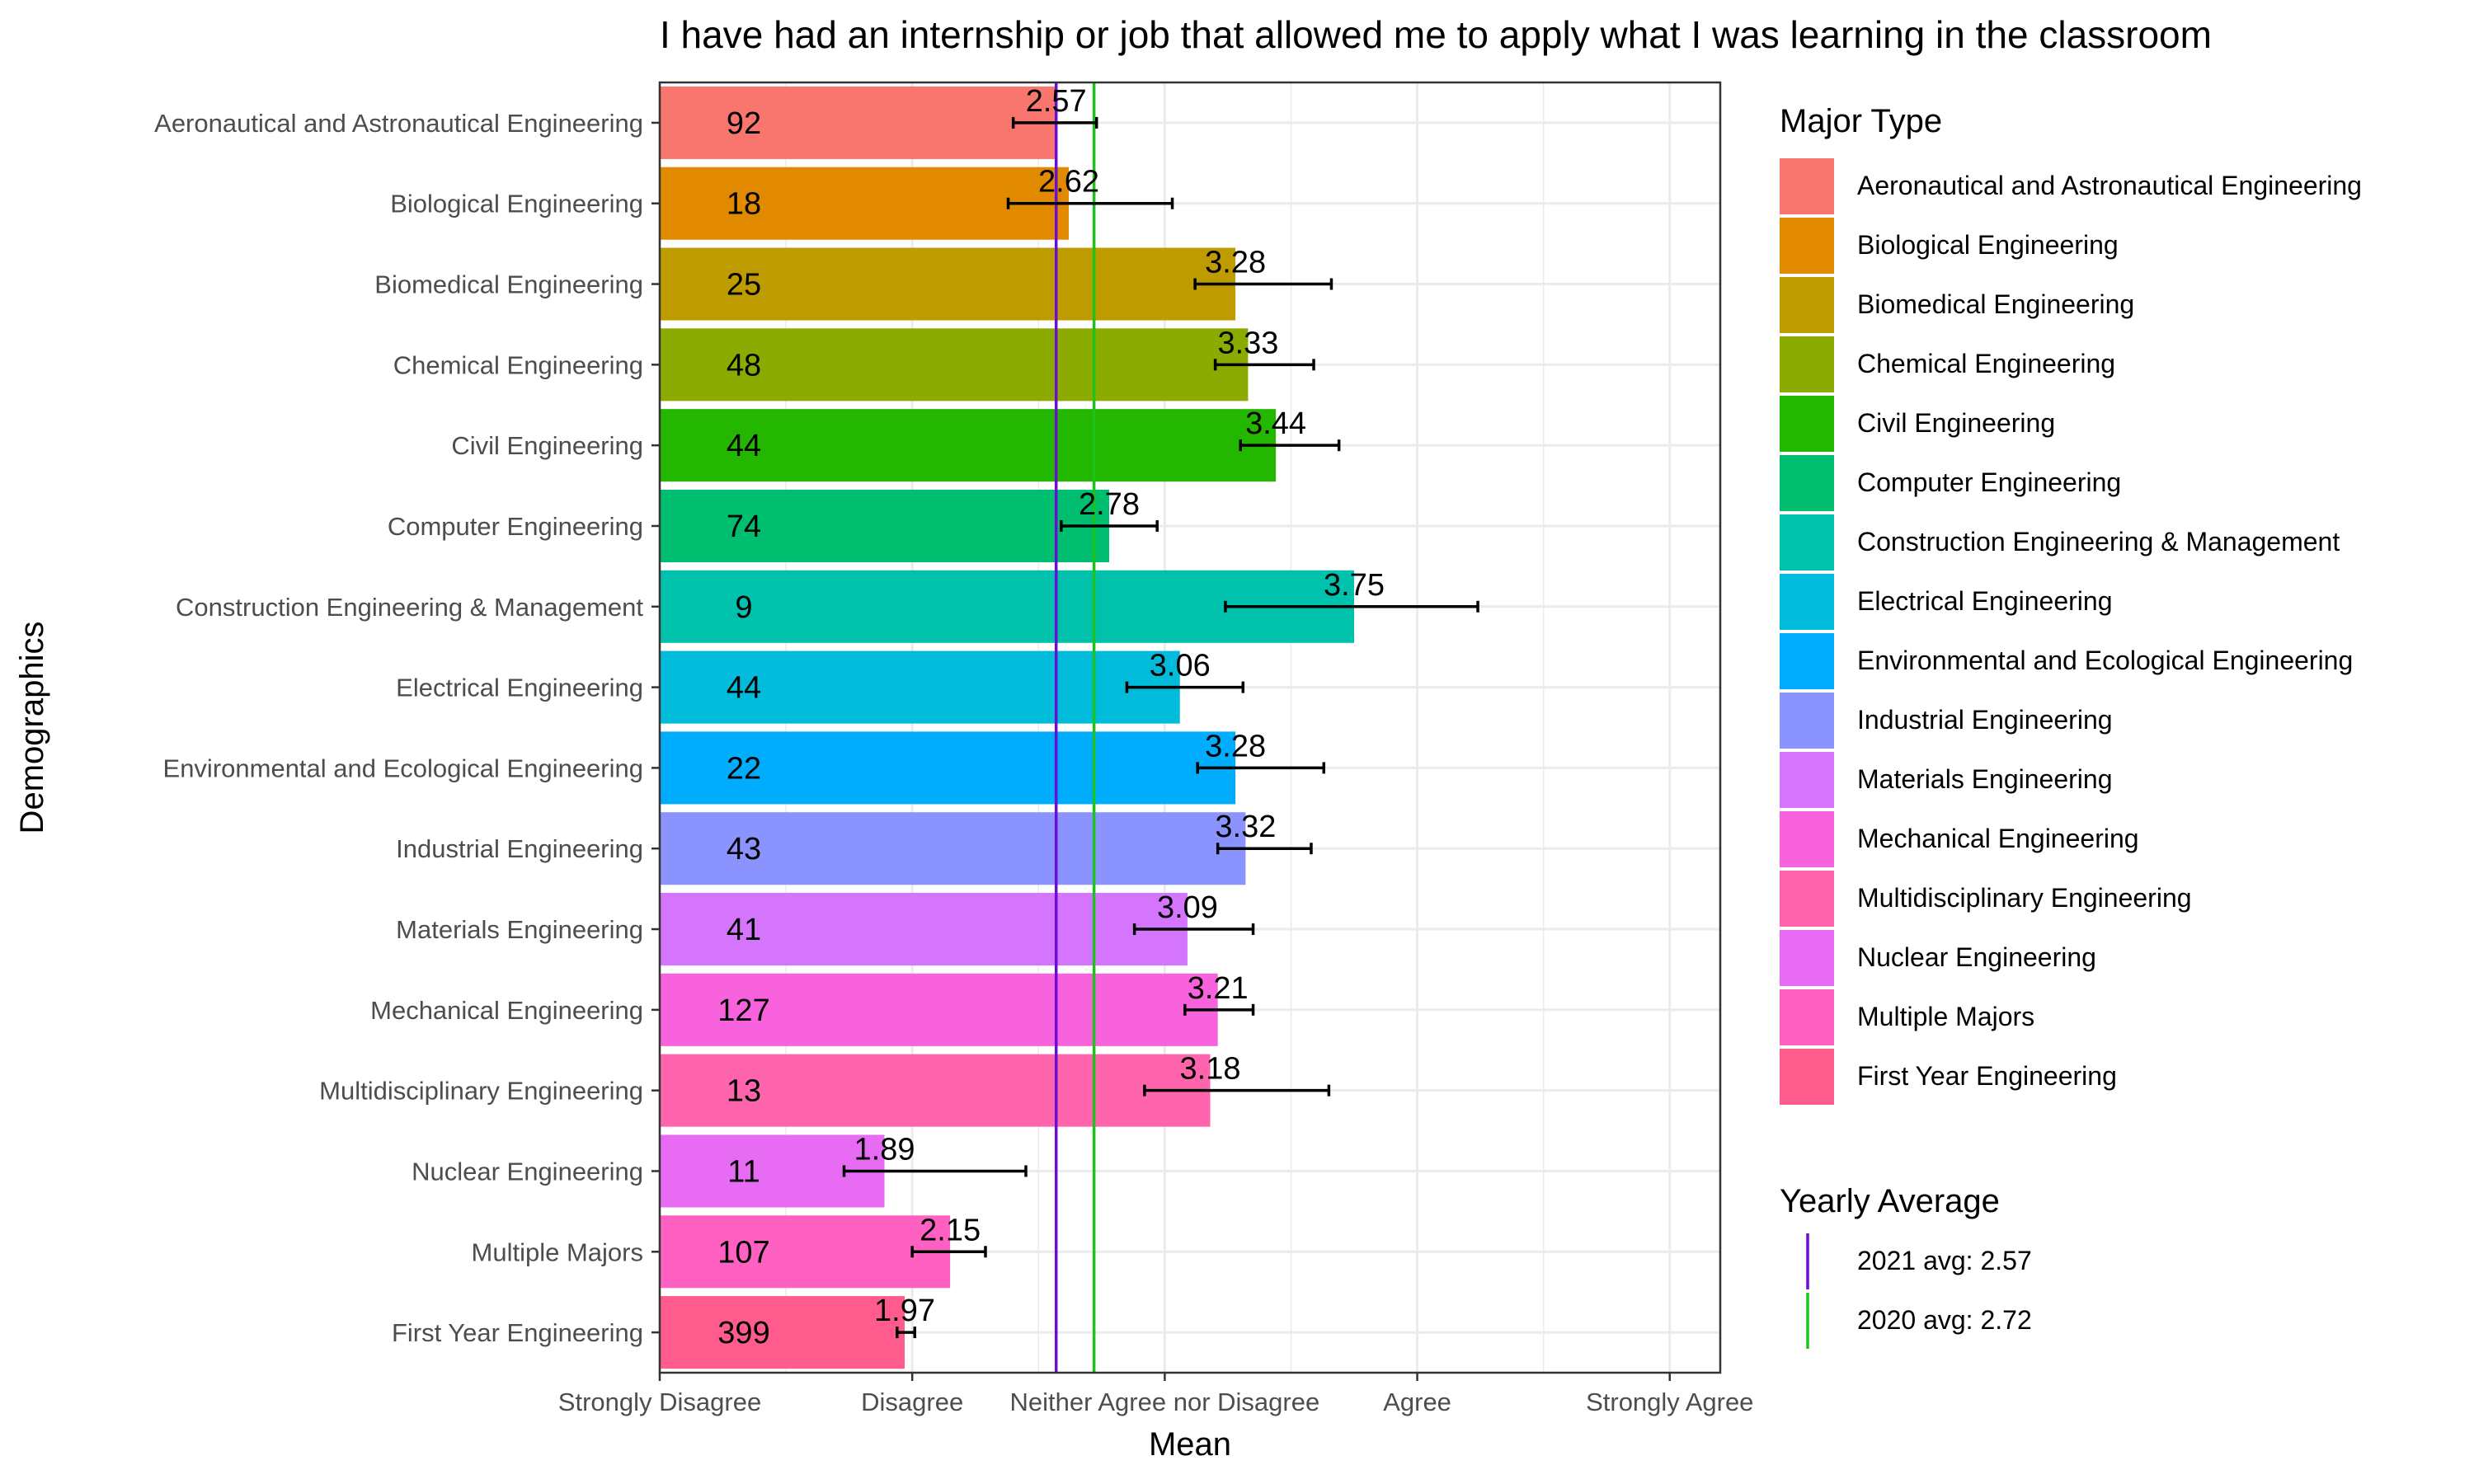 The width and height of the screenshot is (2474, 1484). I want to click on value-label: 3.18, so click(1210, 1069).